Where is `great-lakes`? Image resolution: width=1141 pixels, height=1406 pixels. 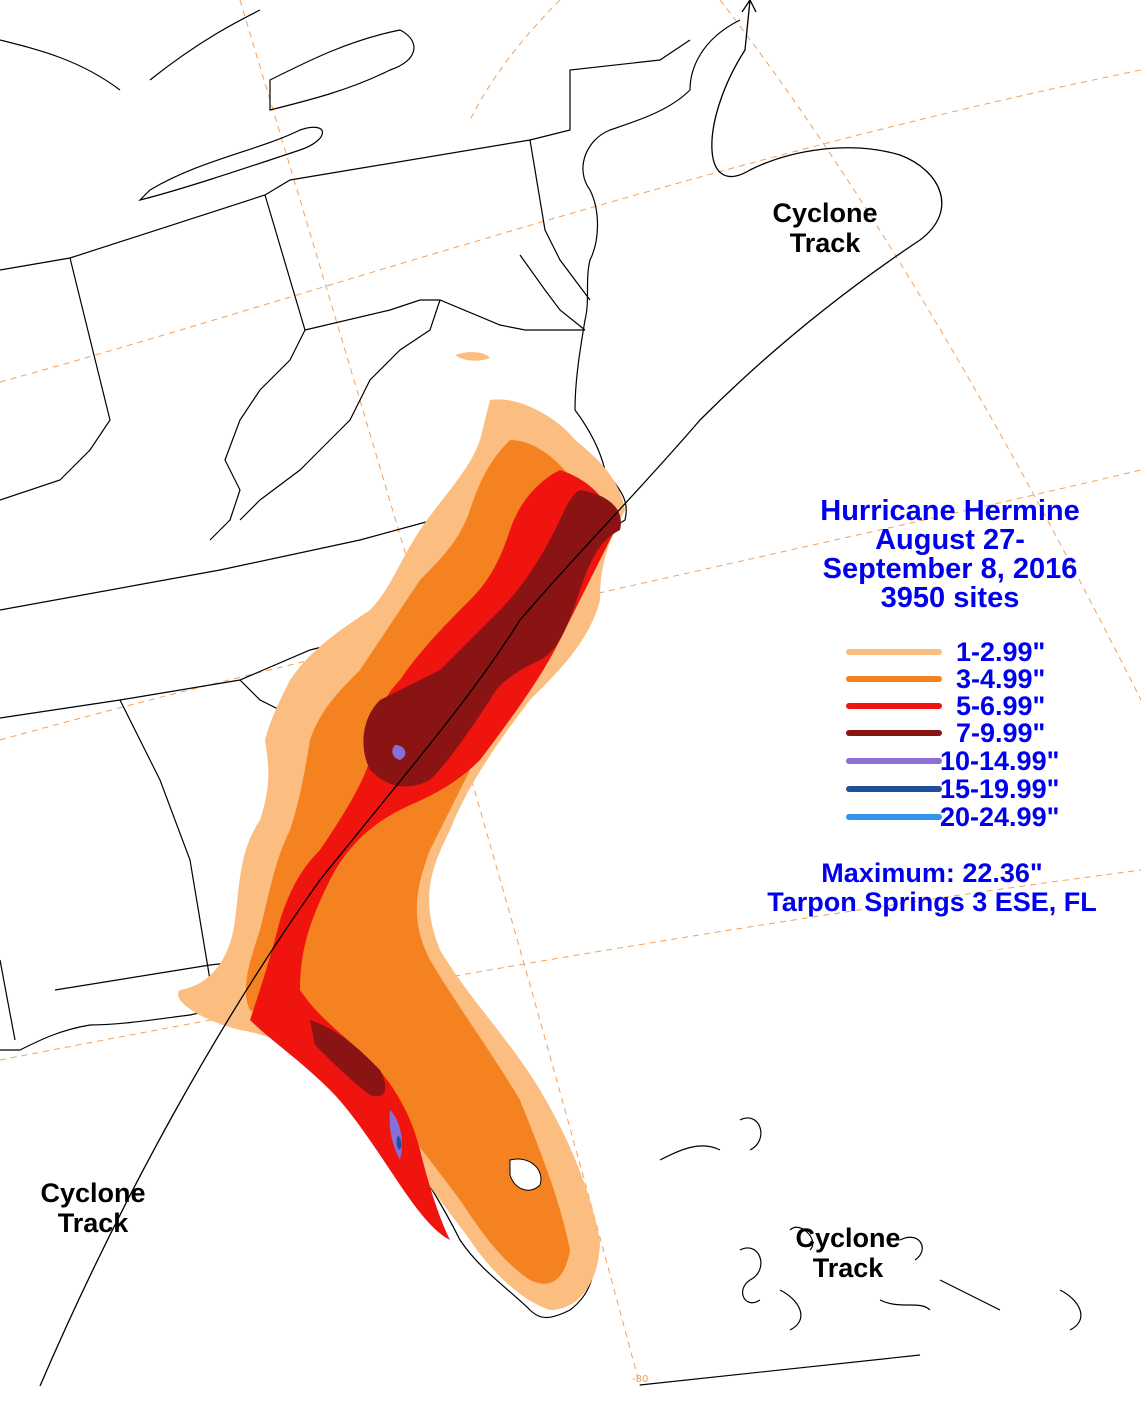 great-lakes is located at coordinates (207, 105).